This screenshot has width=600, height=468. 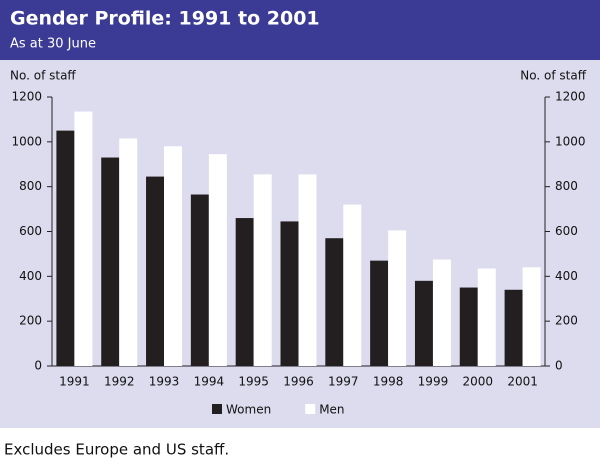 I want to click on chart-title: Gender Profile: 1991 to 2001, so click(x=165, y=19).